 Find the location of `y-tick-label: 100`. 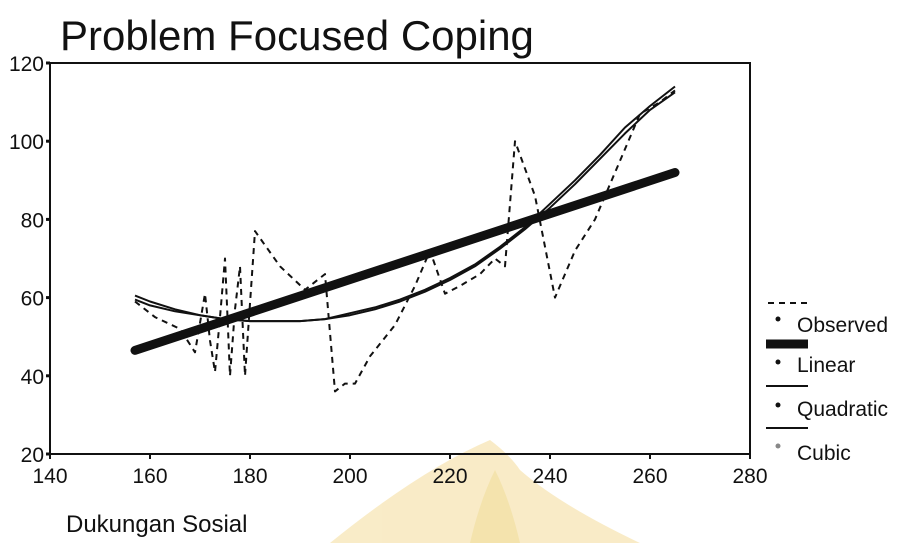

y-tick-label: 100 is located at coordinates (26, 142).